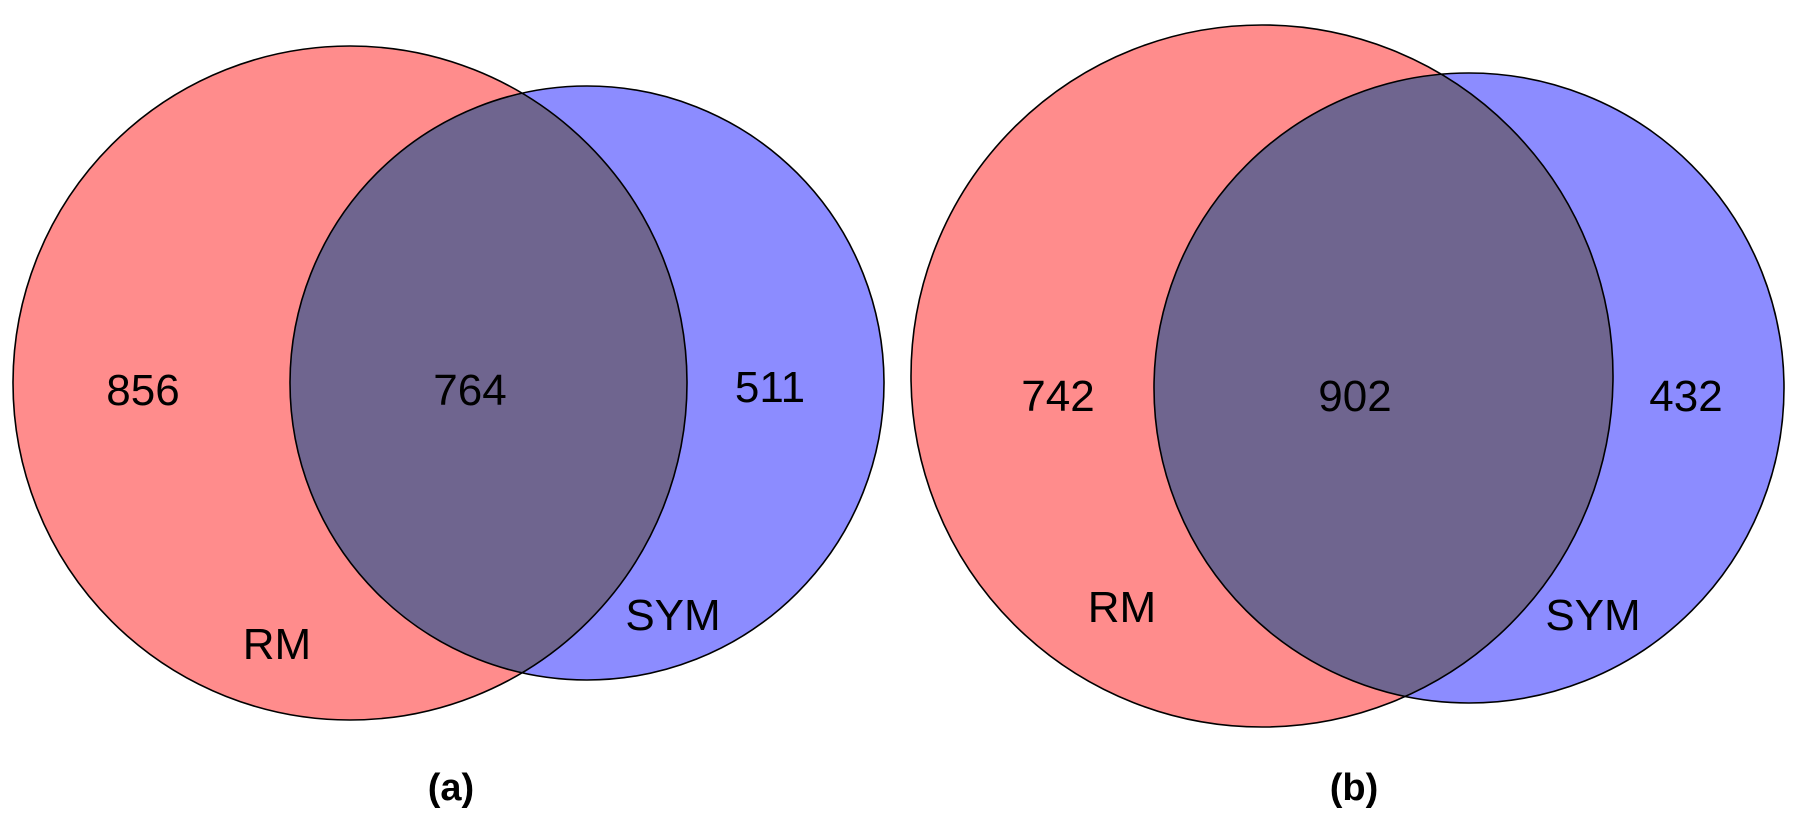  Describe the element at coordinates (1354, 396) in the screenshot. I see `intersection-count: 902` at that location.